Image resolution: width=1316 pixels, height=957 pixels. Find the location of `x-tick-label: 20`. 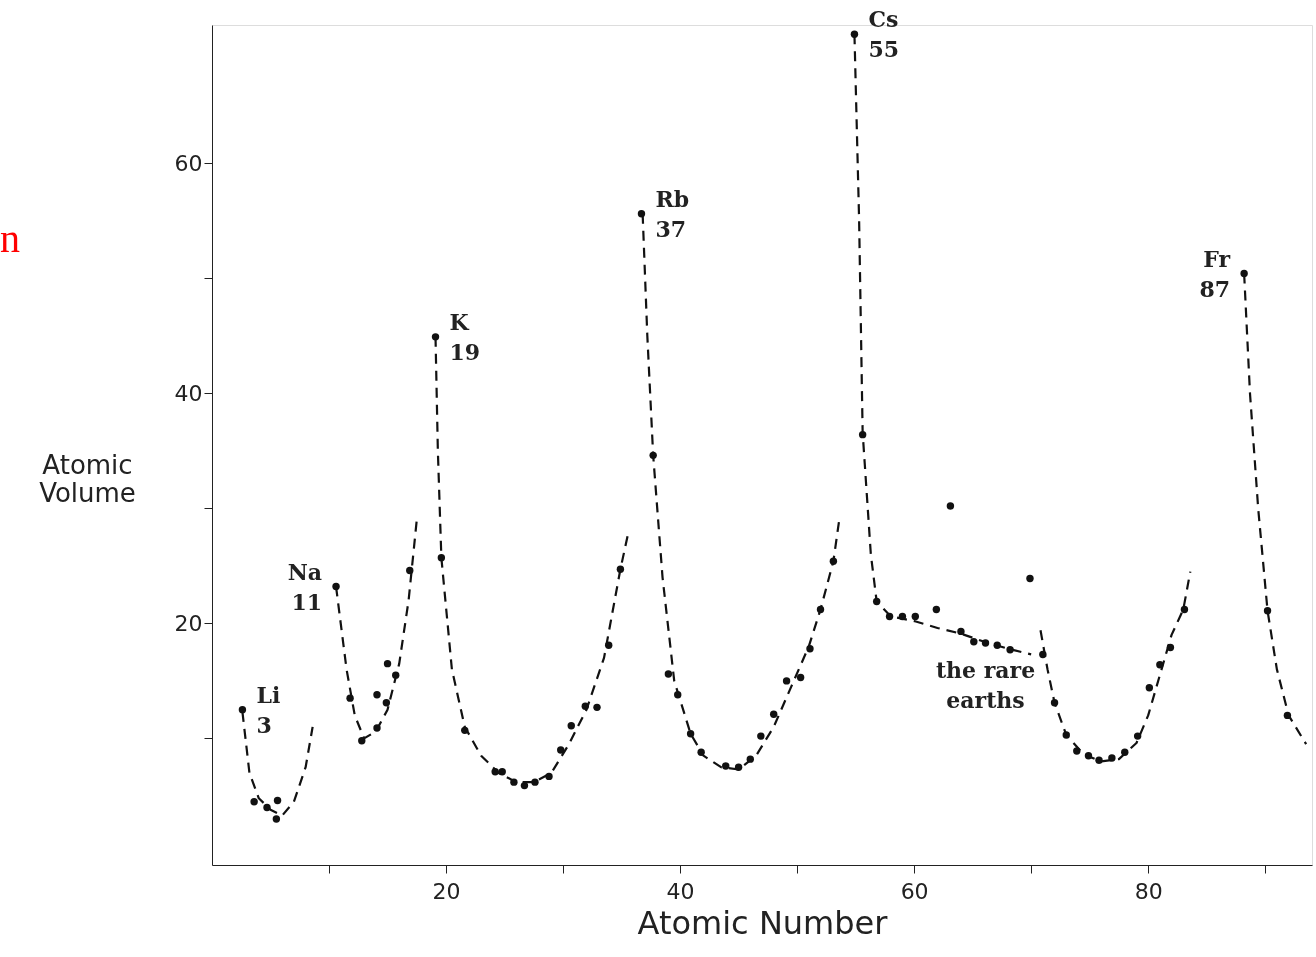

x-tick-label: 20 is located at coordinates (446, 891).